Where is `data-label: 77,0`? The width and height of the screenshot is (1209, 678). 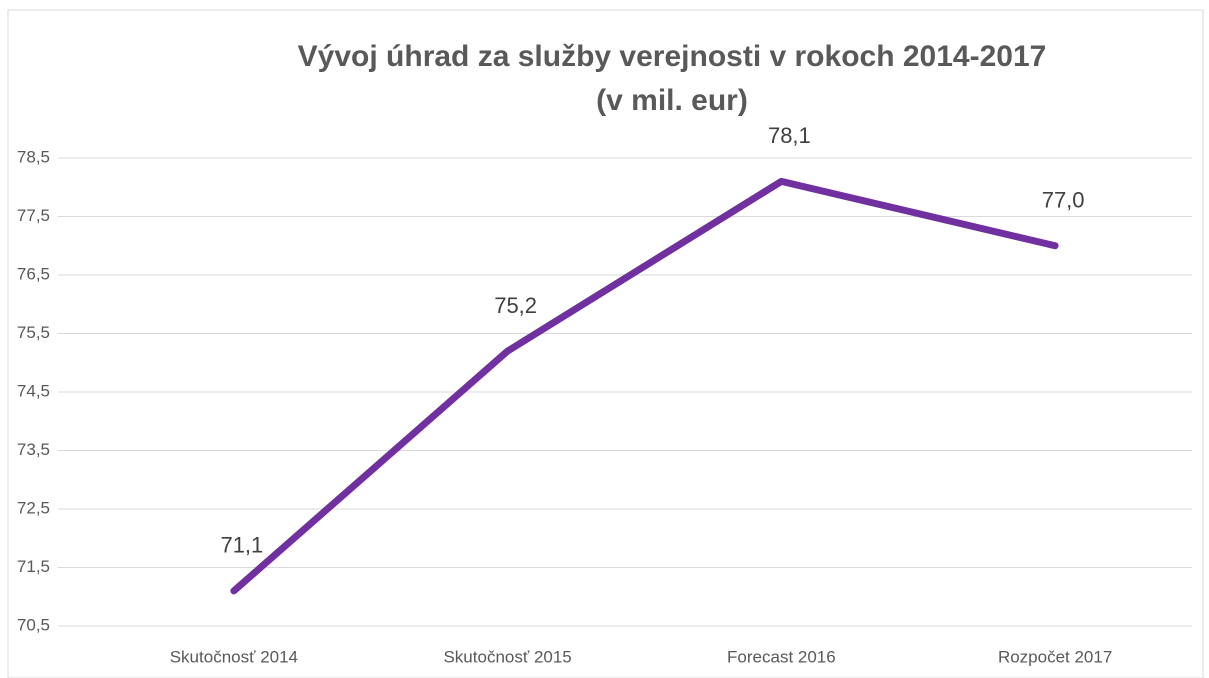
data-label: 77,0 is located at coordinates (1063, 200).